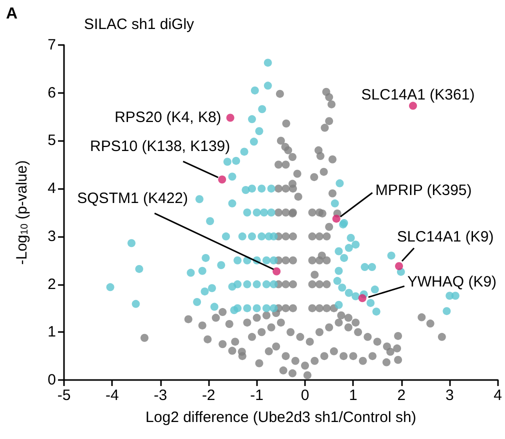 The width and height of the screenshot is (505, 439). Describe the element at coordinates (52, 236) in the screenshot. I see `y-tick-label: 3` at that location.